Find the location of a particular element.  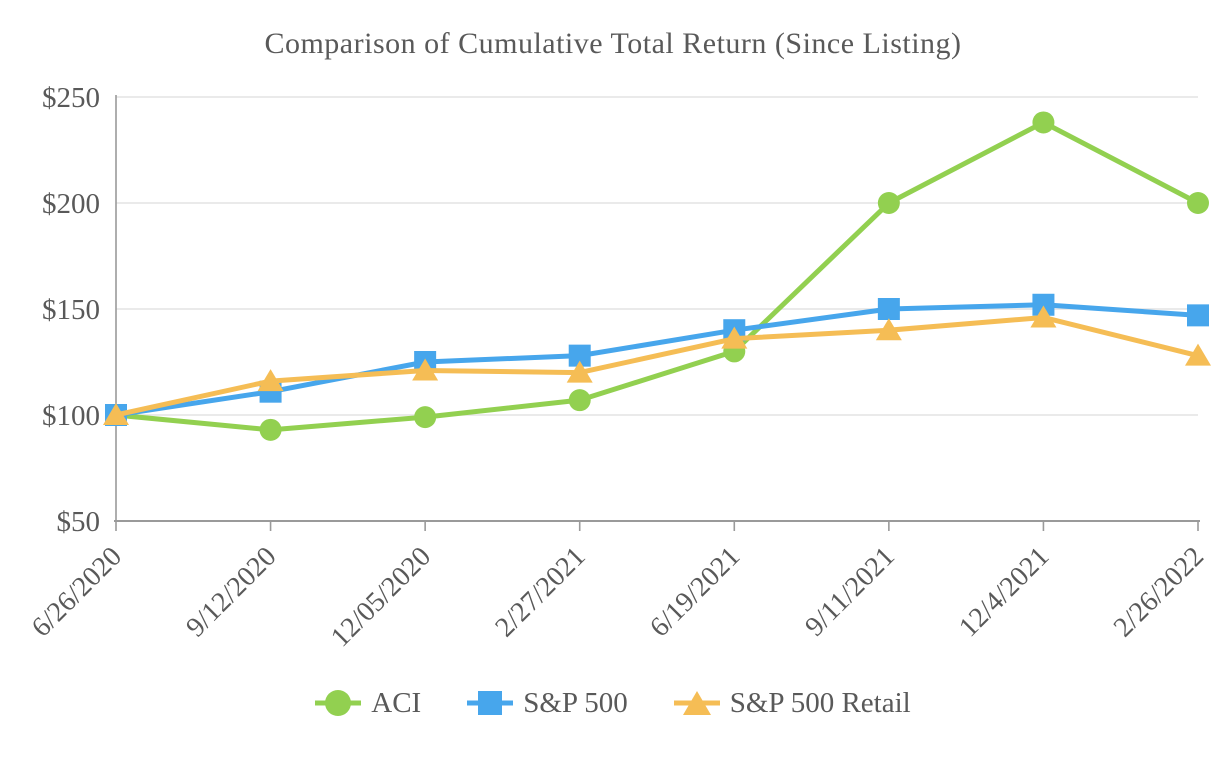

x-tick-label: 9/12/2020 is located at coordinates (231, 592).